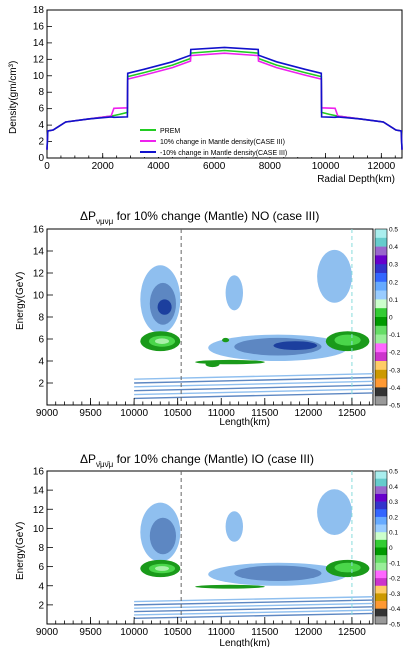  I want to click on density-y-tick-label: 10, so click(39, 76).